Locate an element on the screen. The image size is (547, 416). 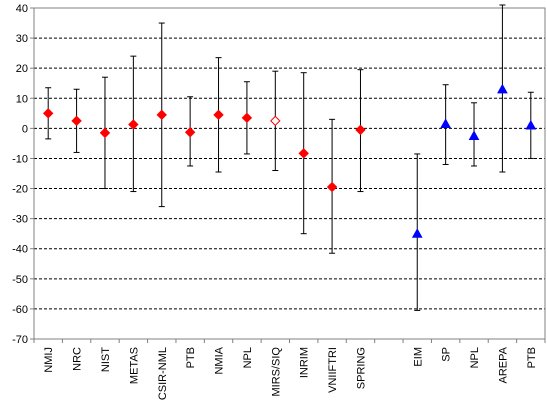
y-tick-label: -20 is located at coordinates (20, 190).